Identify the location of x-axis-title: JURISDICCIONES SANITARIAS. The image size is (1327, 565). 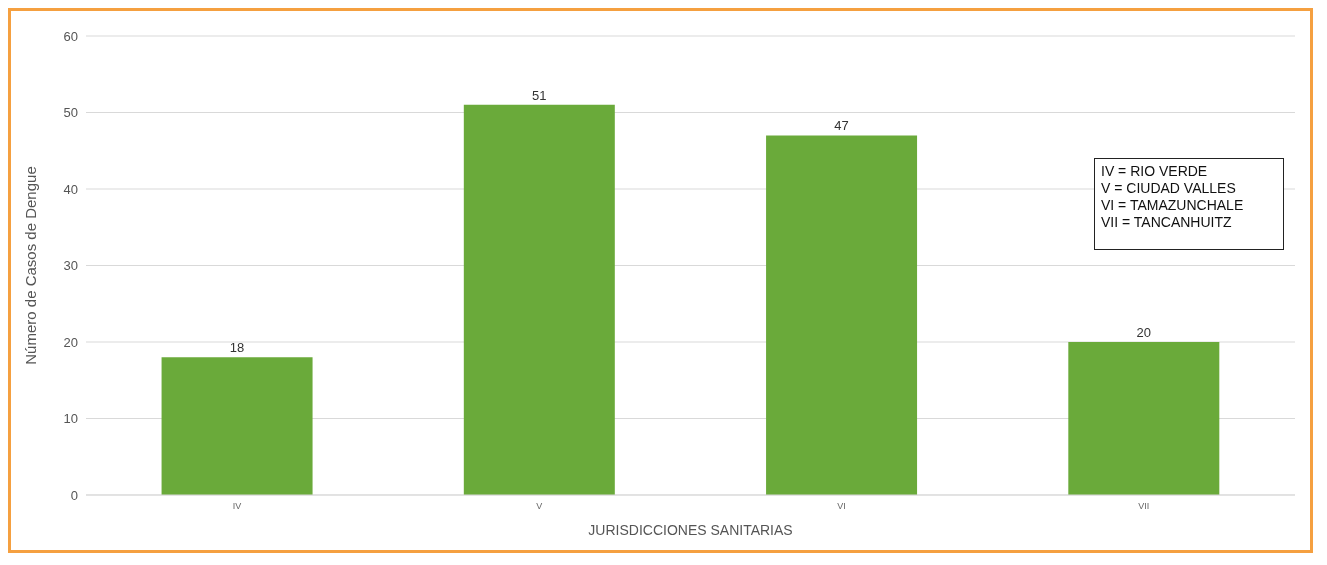
(690, 530).